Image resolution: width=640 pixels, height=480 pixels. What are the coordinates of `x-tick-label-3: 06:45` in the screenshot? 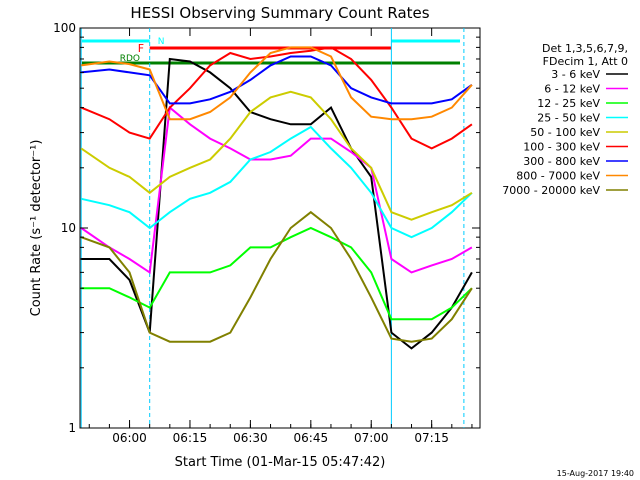 It's located at (311, 438).